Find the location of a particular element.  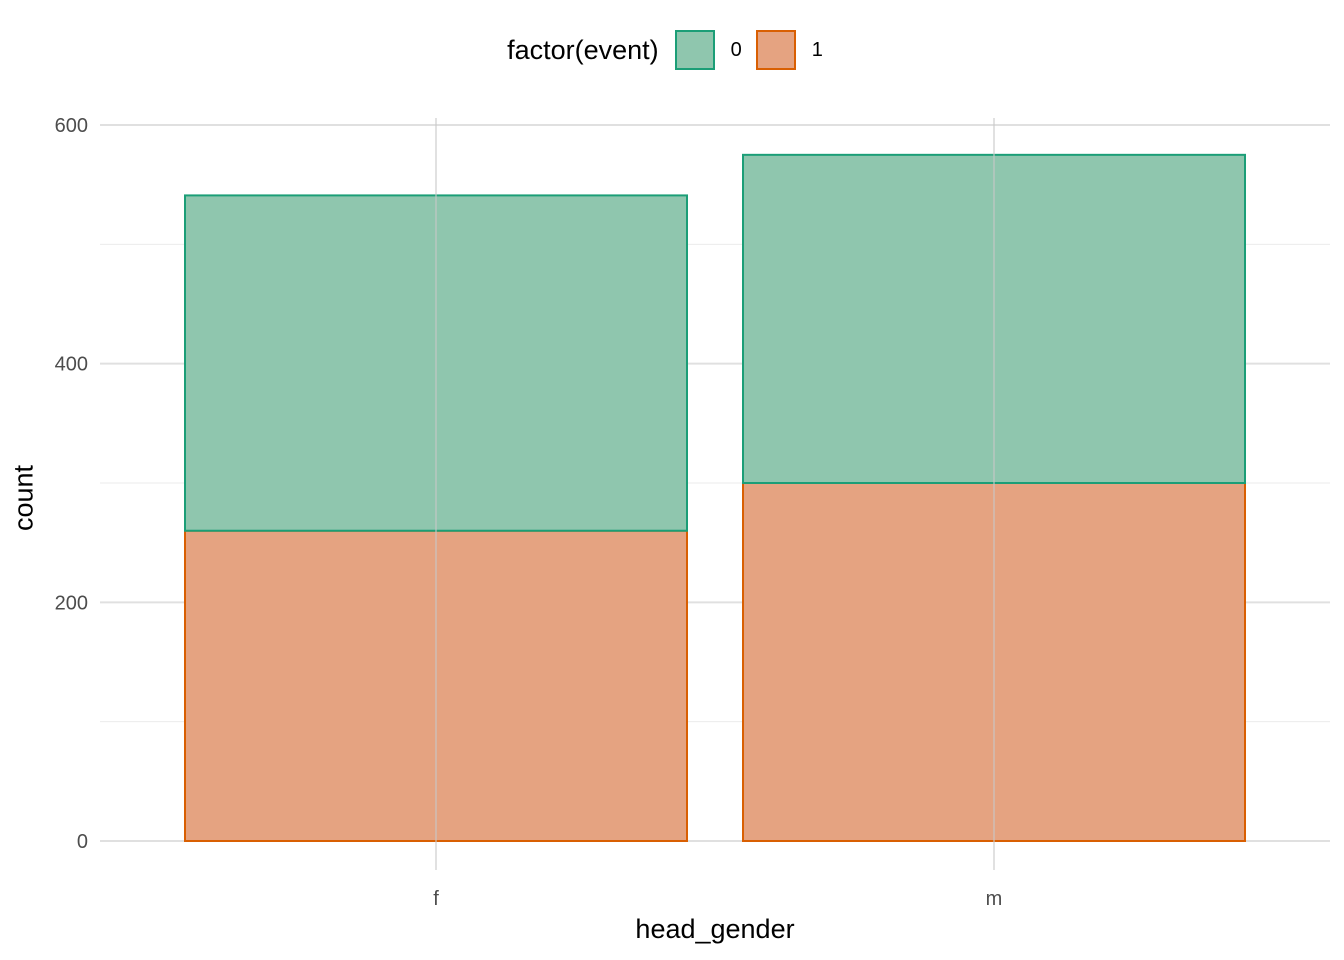

legend: factor(event) 0 1 is located at coordinates (672, 50).